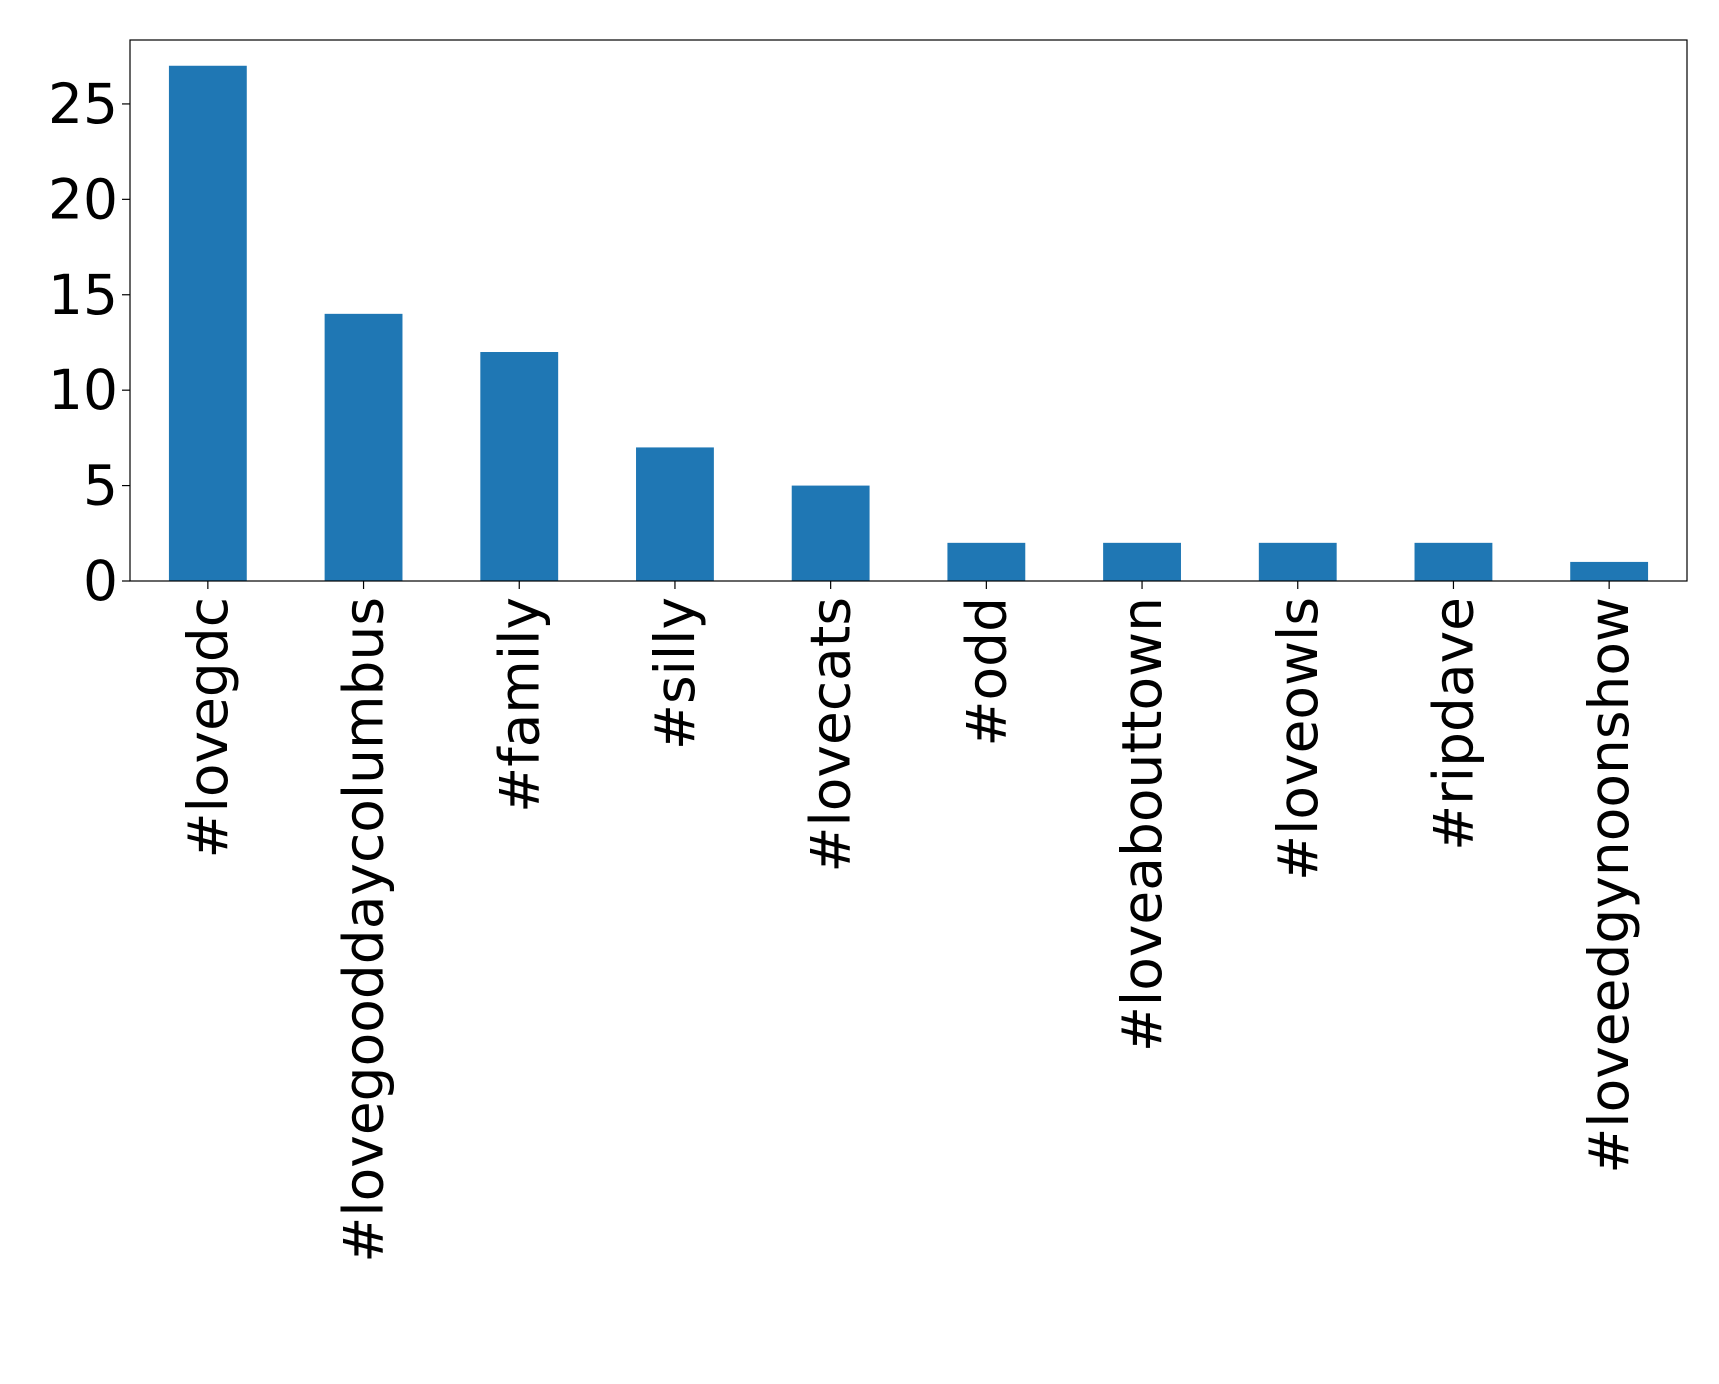  What do you see at coordinates (986, 672) in the screenshot?
I see `x-tick-label: #odd` at bounding box center [986, 672].